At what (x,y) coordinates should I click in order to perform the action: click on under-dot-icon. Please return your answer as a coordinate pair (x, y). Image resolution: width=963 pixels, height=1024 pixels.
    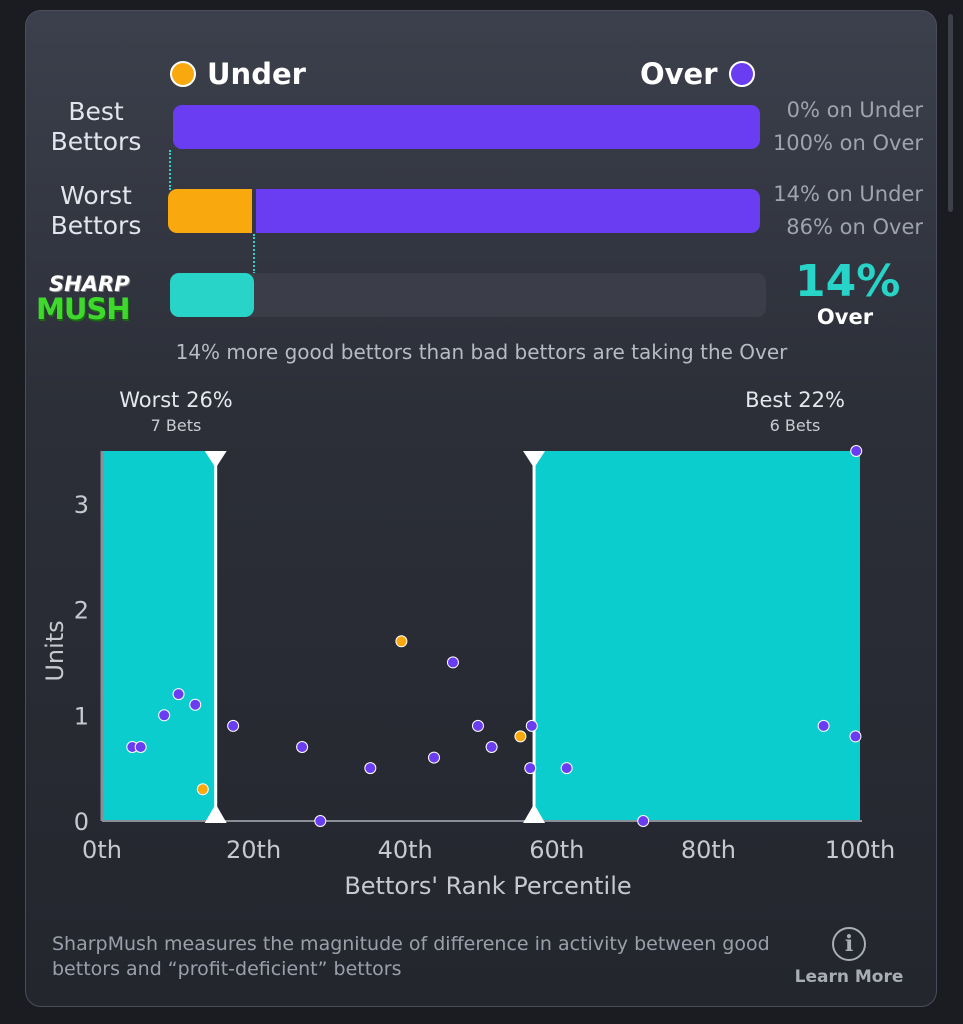
    Looking at the image, I should click on (183, 74).